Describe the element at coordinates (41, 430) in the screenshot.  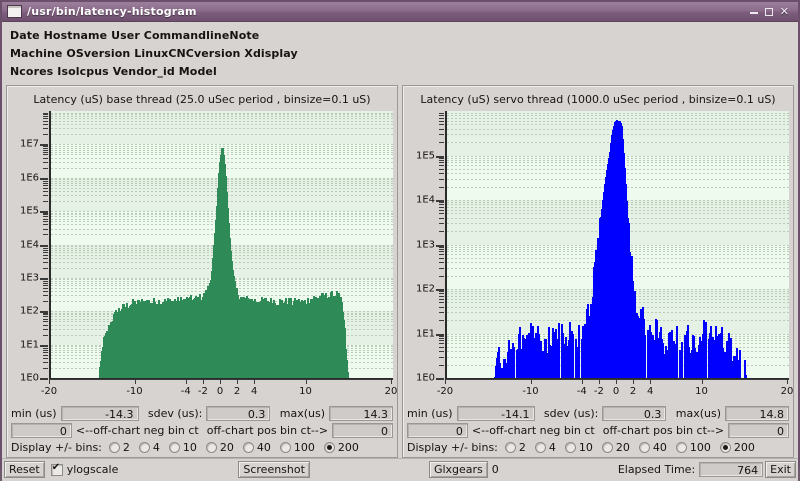
I see `base-neg-bin-value: 0` at that location.